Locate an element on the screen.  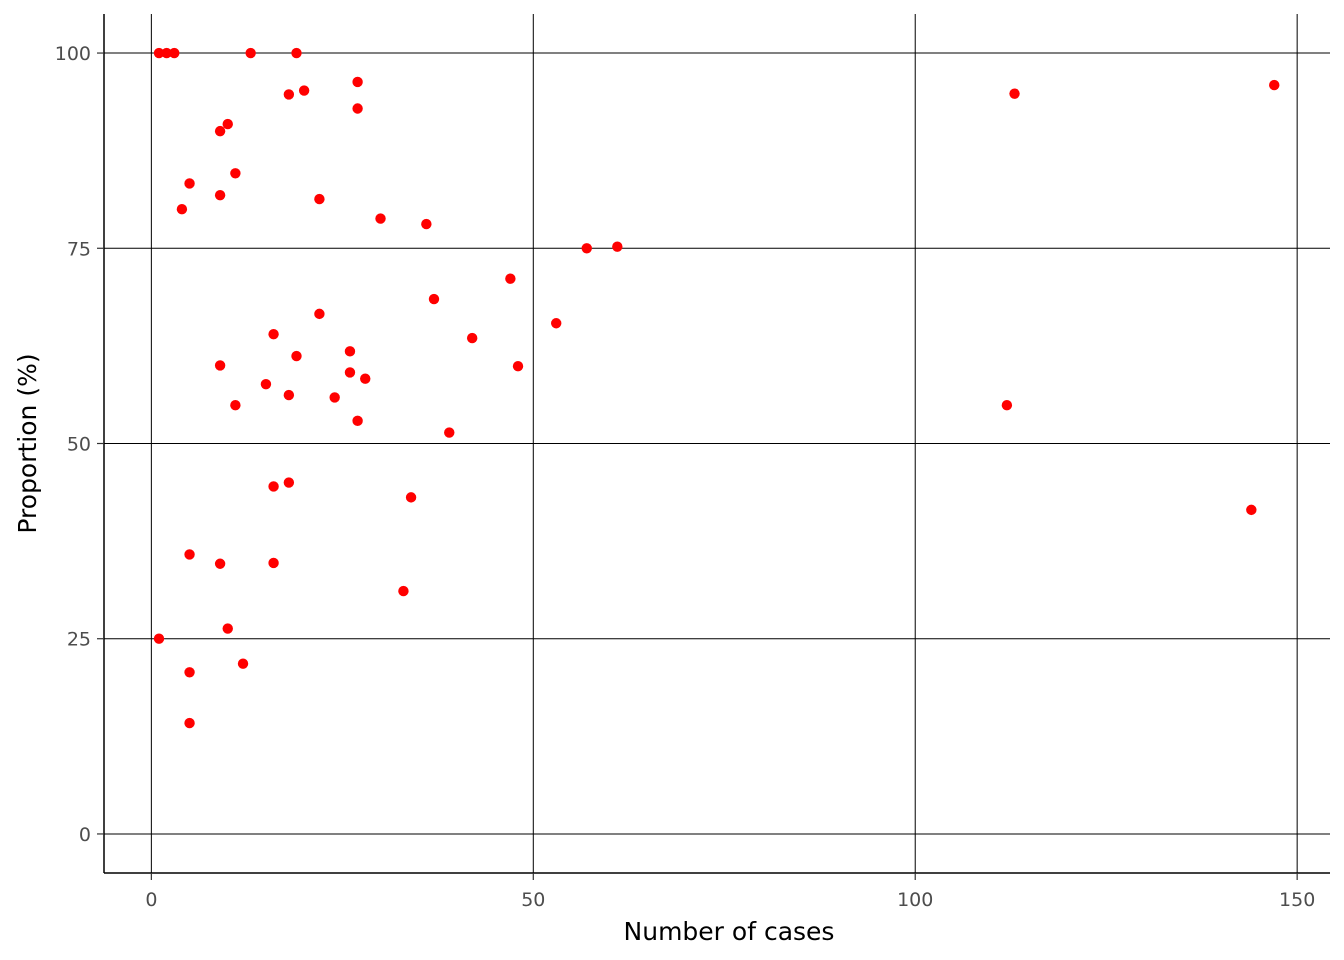
x-tick-label: 0 is located at coordinates (151, 900).